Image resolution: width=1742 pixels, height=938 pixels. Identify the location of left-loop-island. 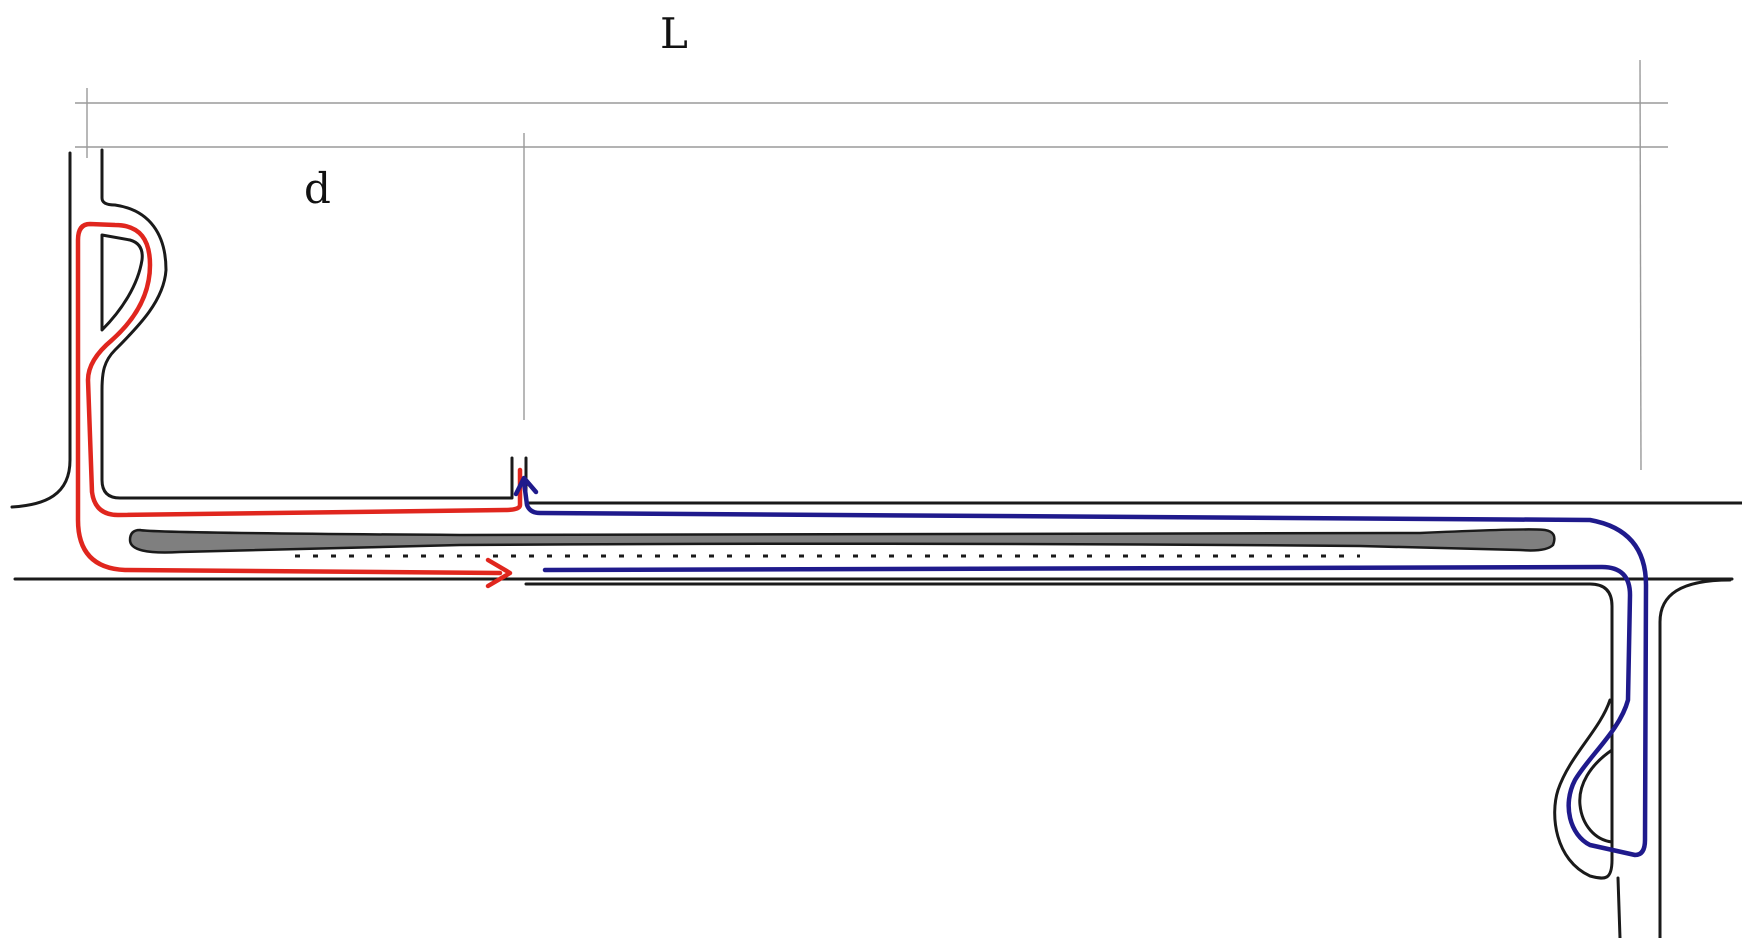
(122, 282).